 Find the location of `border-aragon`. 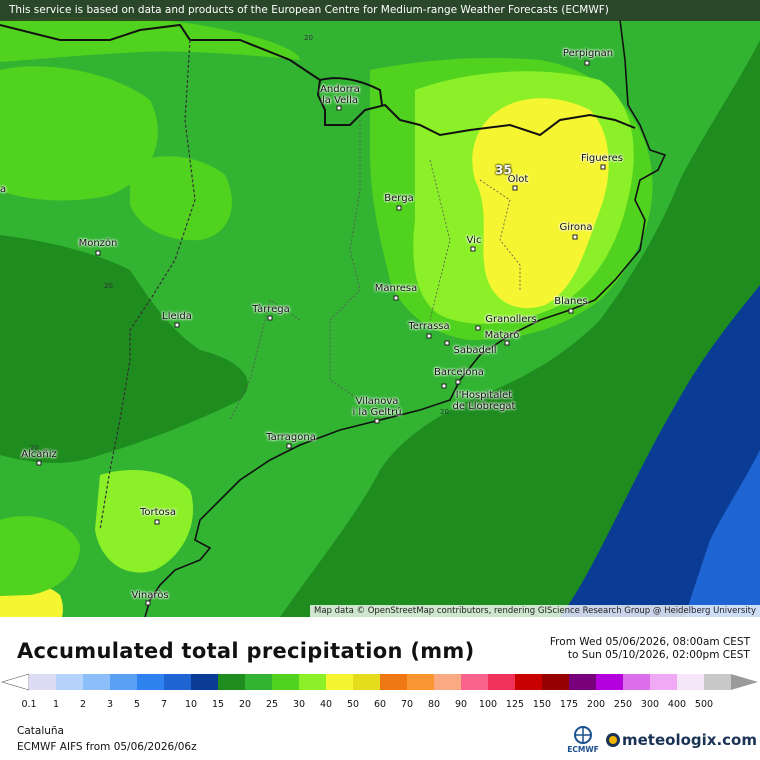

border-aragon is located at coordinates (147, 285).